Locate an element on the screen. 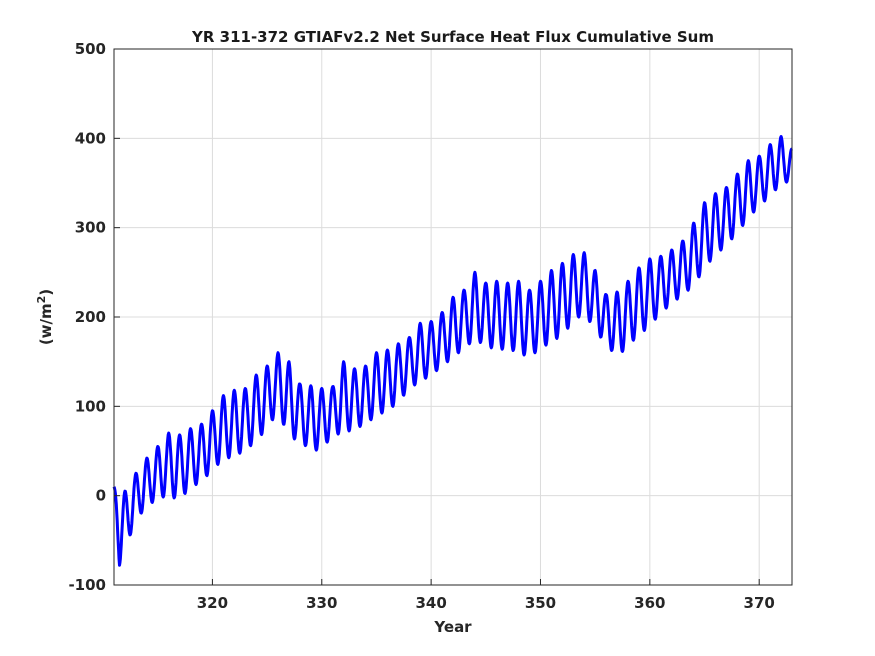  y-tick-label: 100 is located at coordinates (90, 406).